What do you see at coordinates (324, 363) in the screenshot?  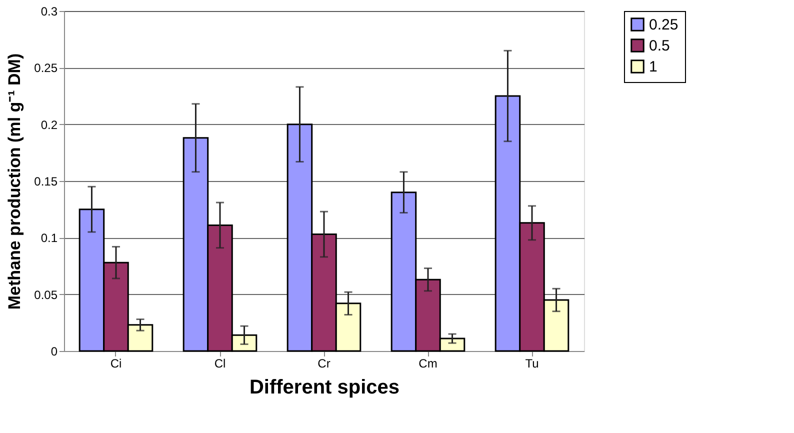 I see `x-tick-label: Cr` at bounding box center [324, 363].